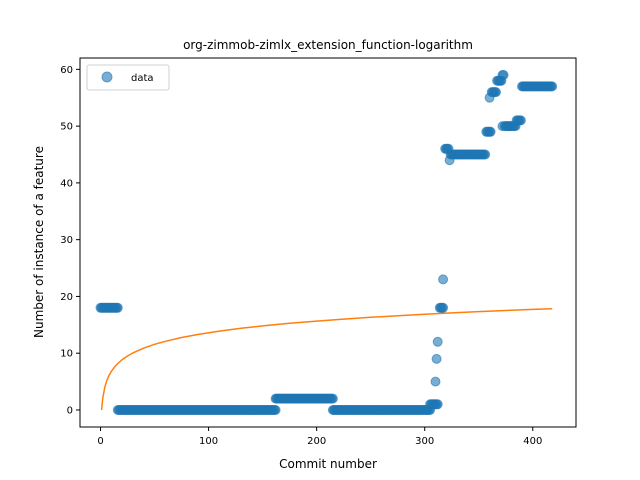 Image resolution: width=640 pixels, height=480 pixels. I want to click on legend-box, so click(128, 77).